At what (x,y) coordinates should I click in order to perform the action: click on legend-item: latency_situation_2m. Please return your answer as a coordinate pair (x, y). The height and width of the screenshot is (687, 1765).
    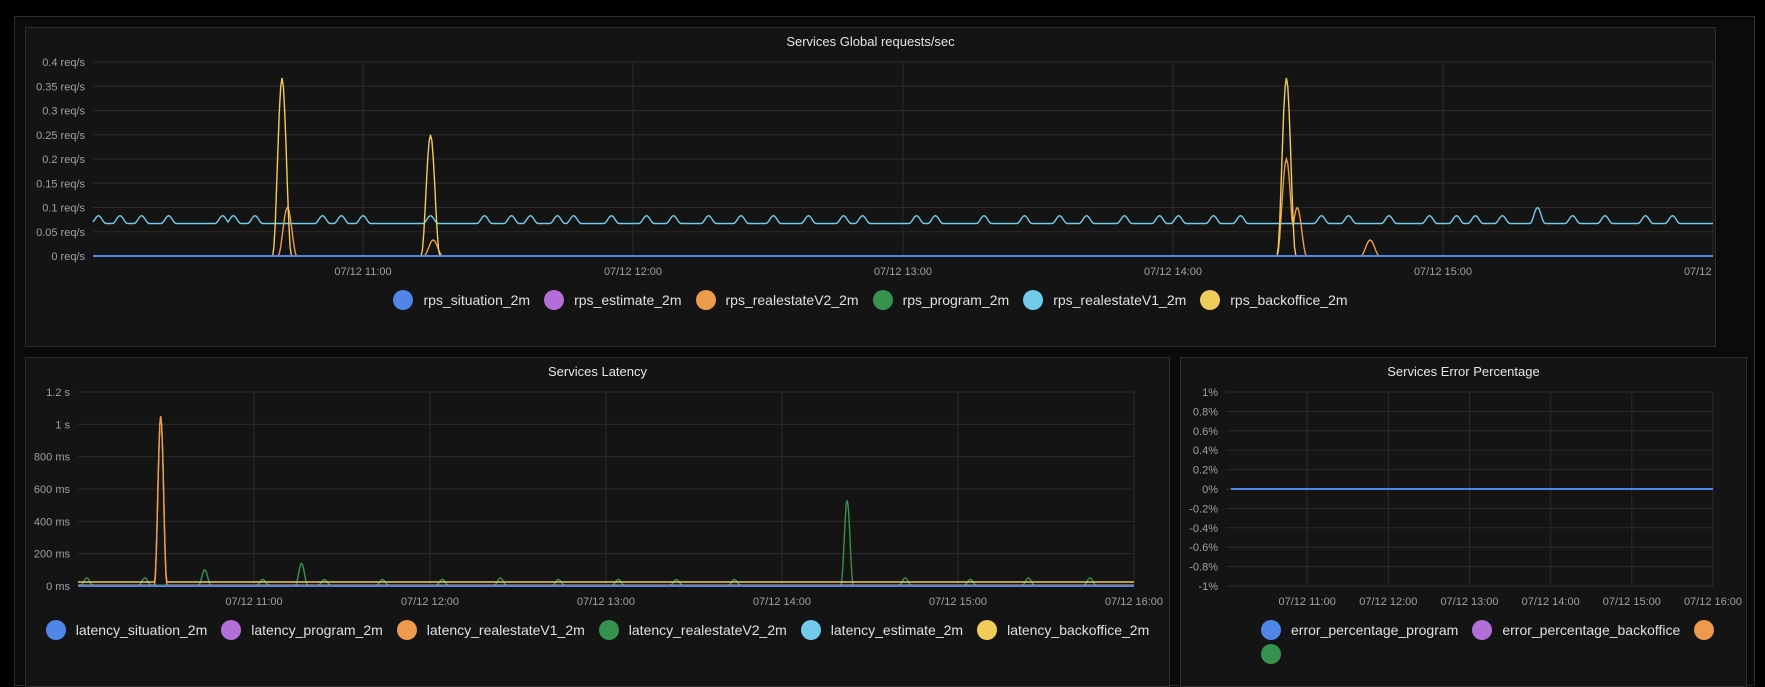
    Looking at the image, I should click on (126, 630).